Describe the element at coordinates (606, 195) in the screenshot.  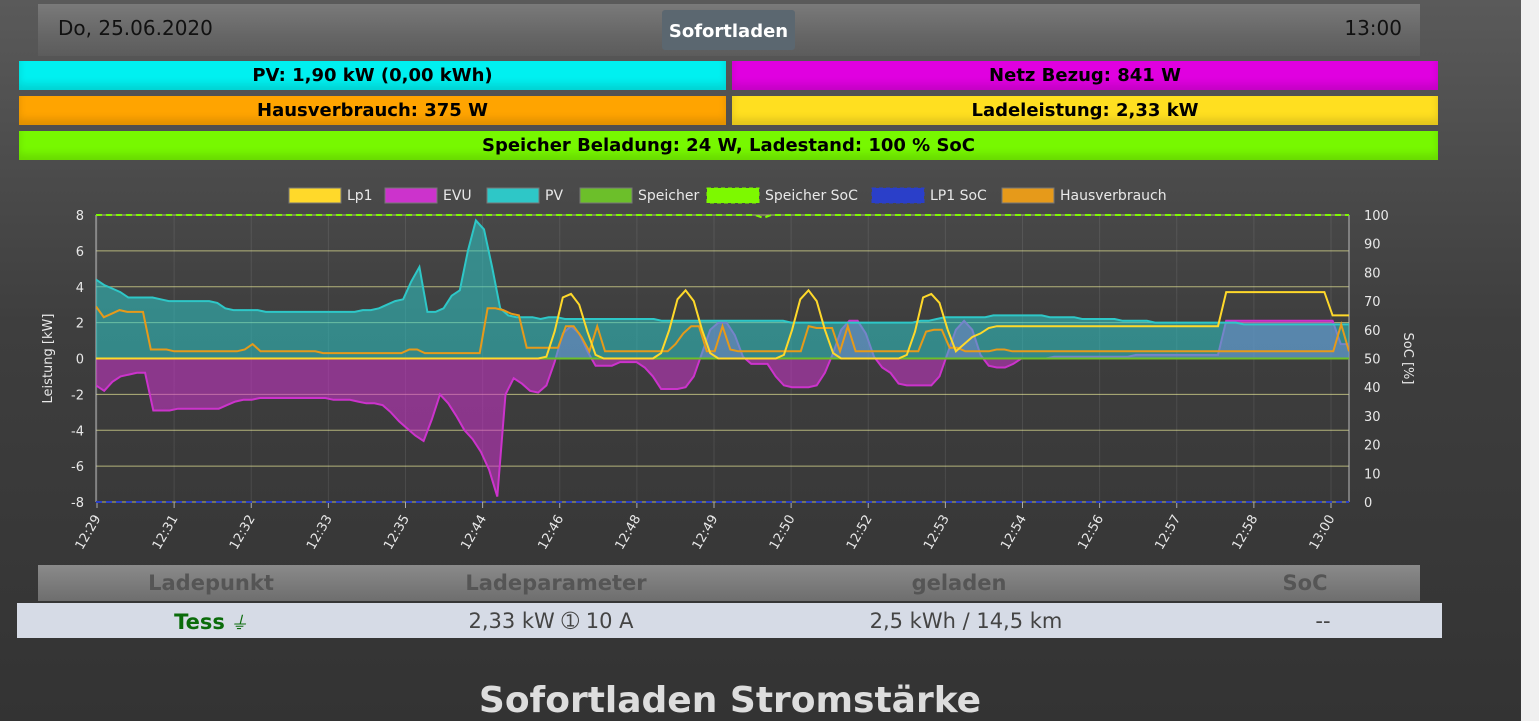
I see `legend-swatch-speicher` at that location.